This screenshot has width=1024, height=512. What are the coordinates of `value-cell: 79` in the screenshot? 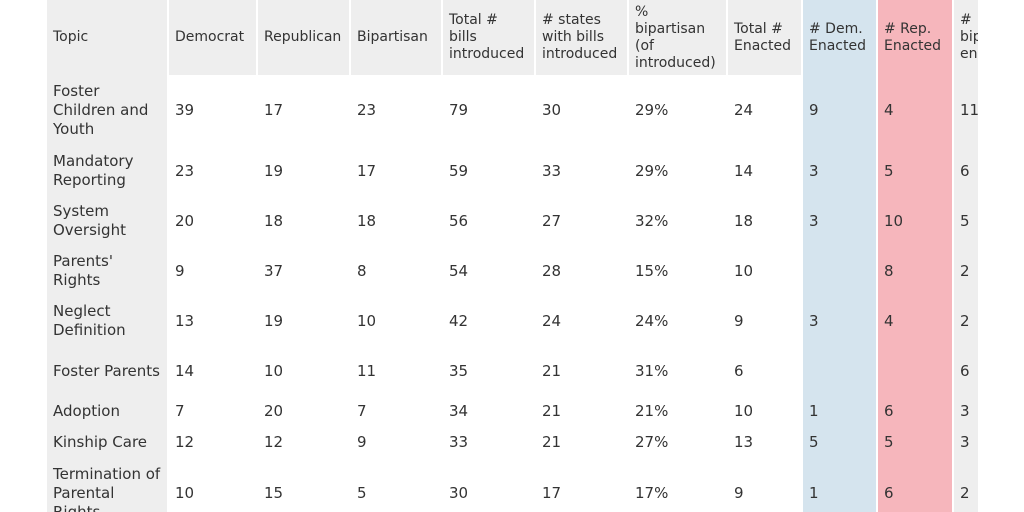 It's located at (489, 110).